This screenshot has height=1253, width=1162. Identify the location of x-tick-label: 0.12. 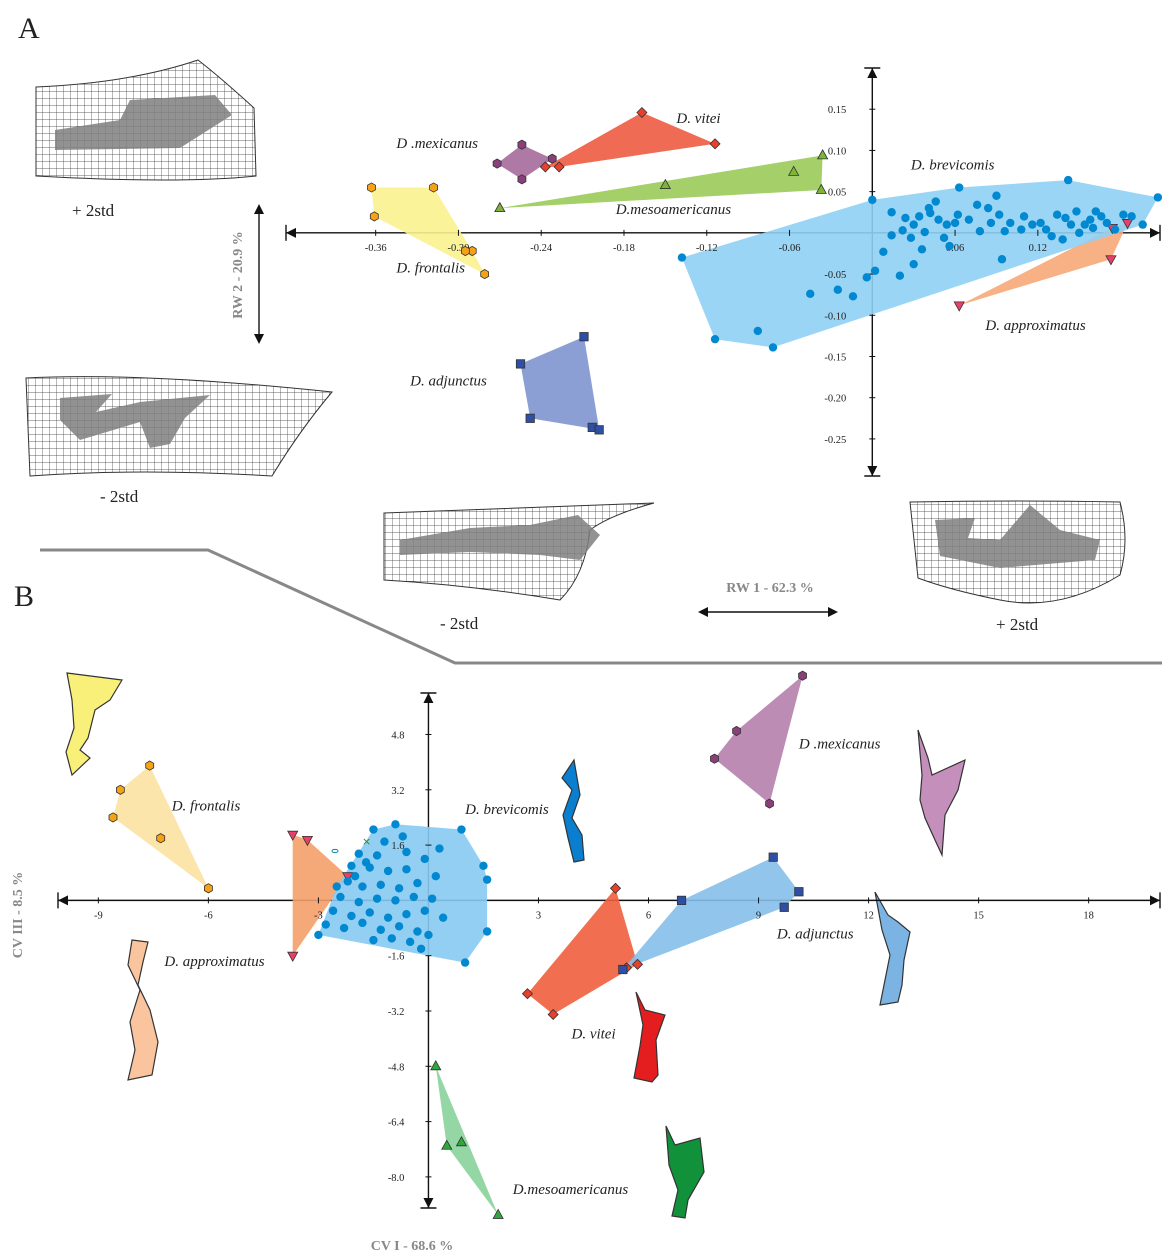
(1038, 248).